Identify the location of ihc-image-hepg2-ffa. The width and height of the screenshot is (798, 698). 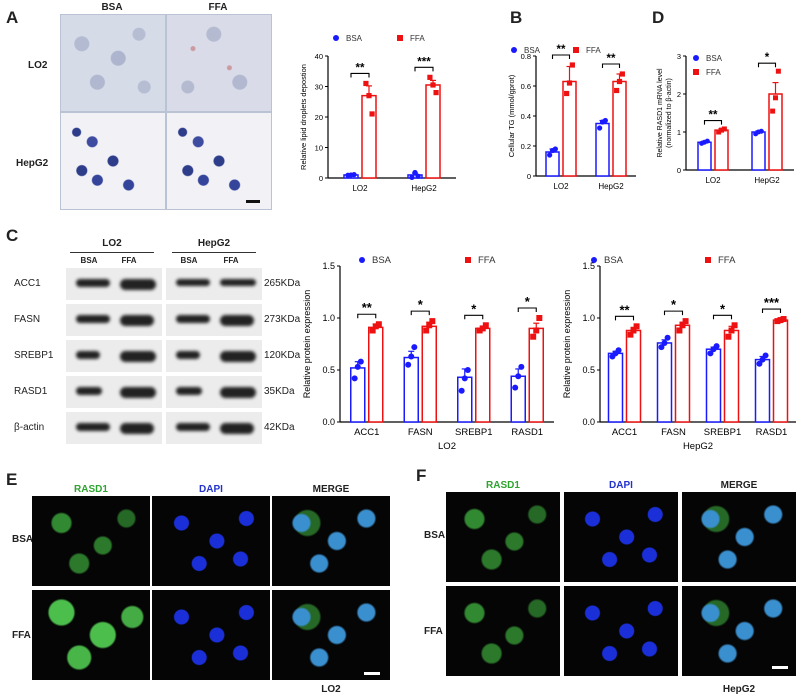
(219, 161).